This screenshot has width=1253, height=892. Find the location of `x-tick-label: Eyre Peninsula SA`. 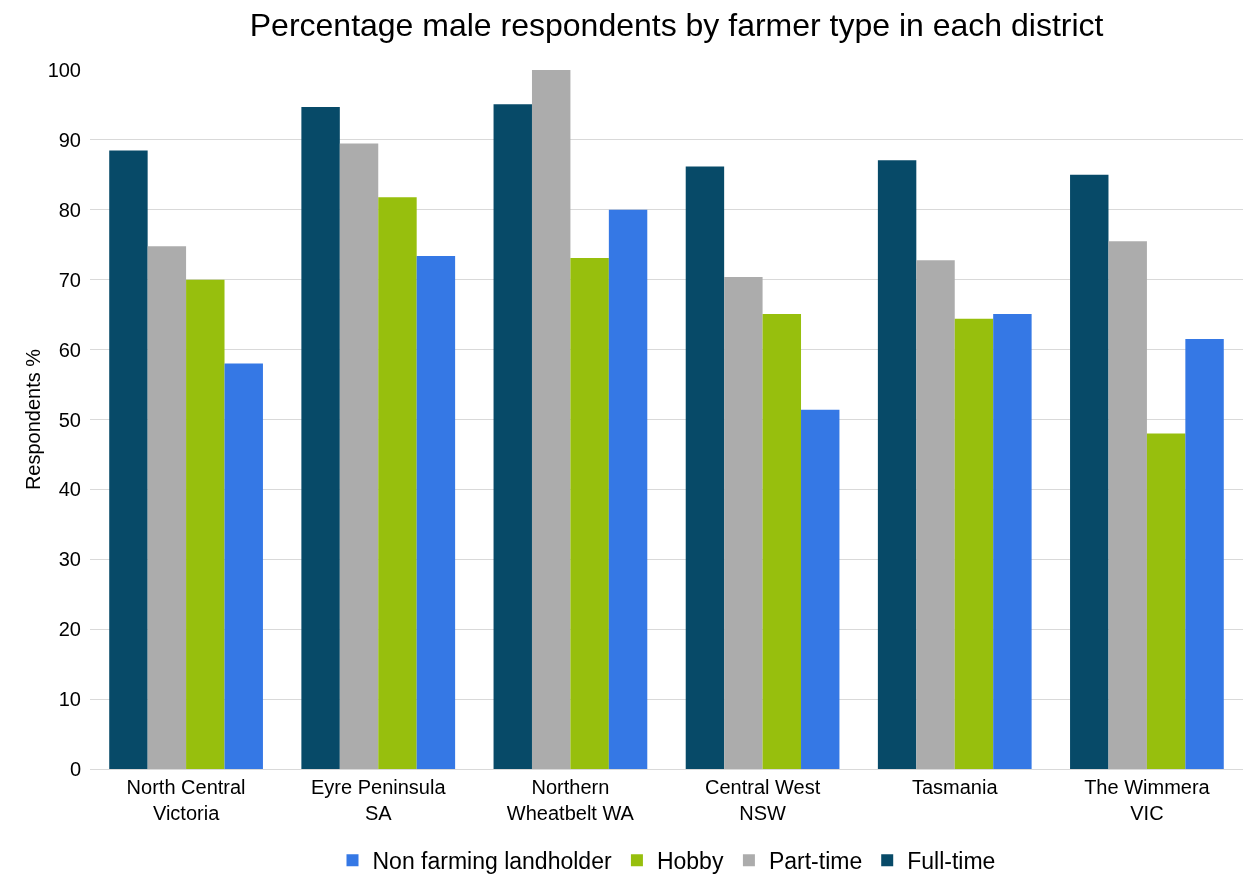

x-tick-label: Eyre Peninsula SA is located at coordinates (378, 800).